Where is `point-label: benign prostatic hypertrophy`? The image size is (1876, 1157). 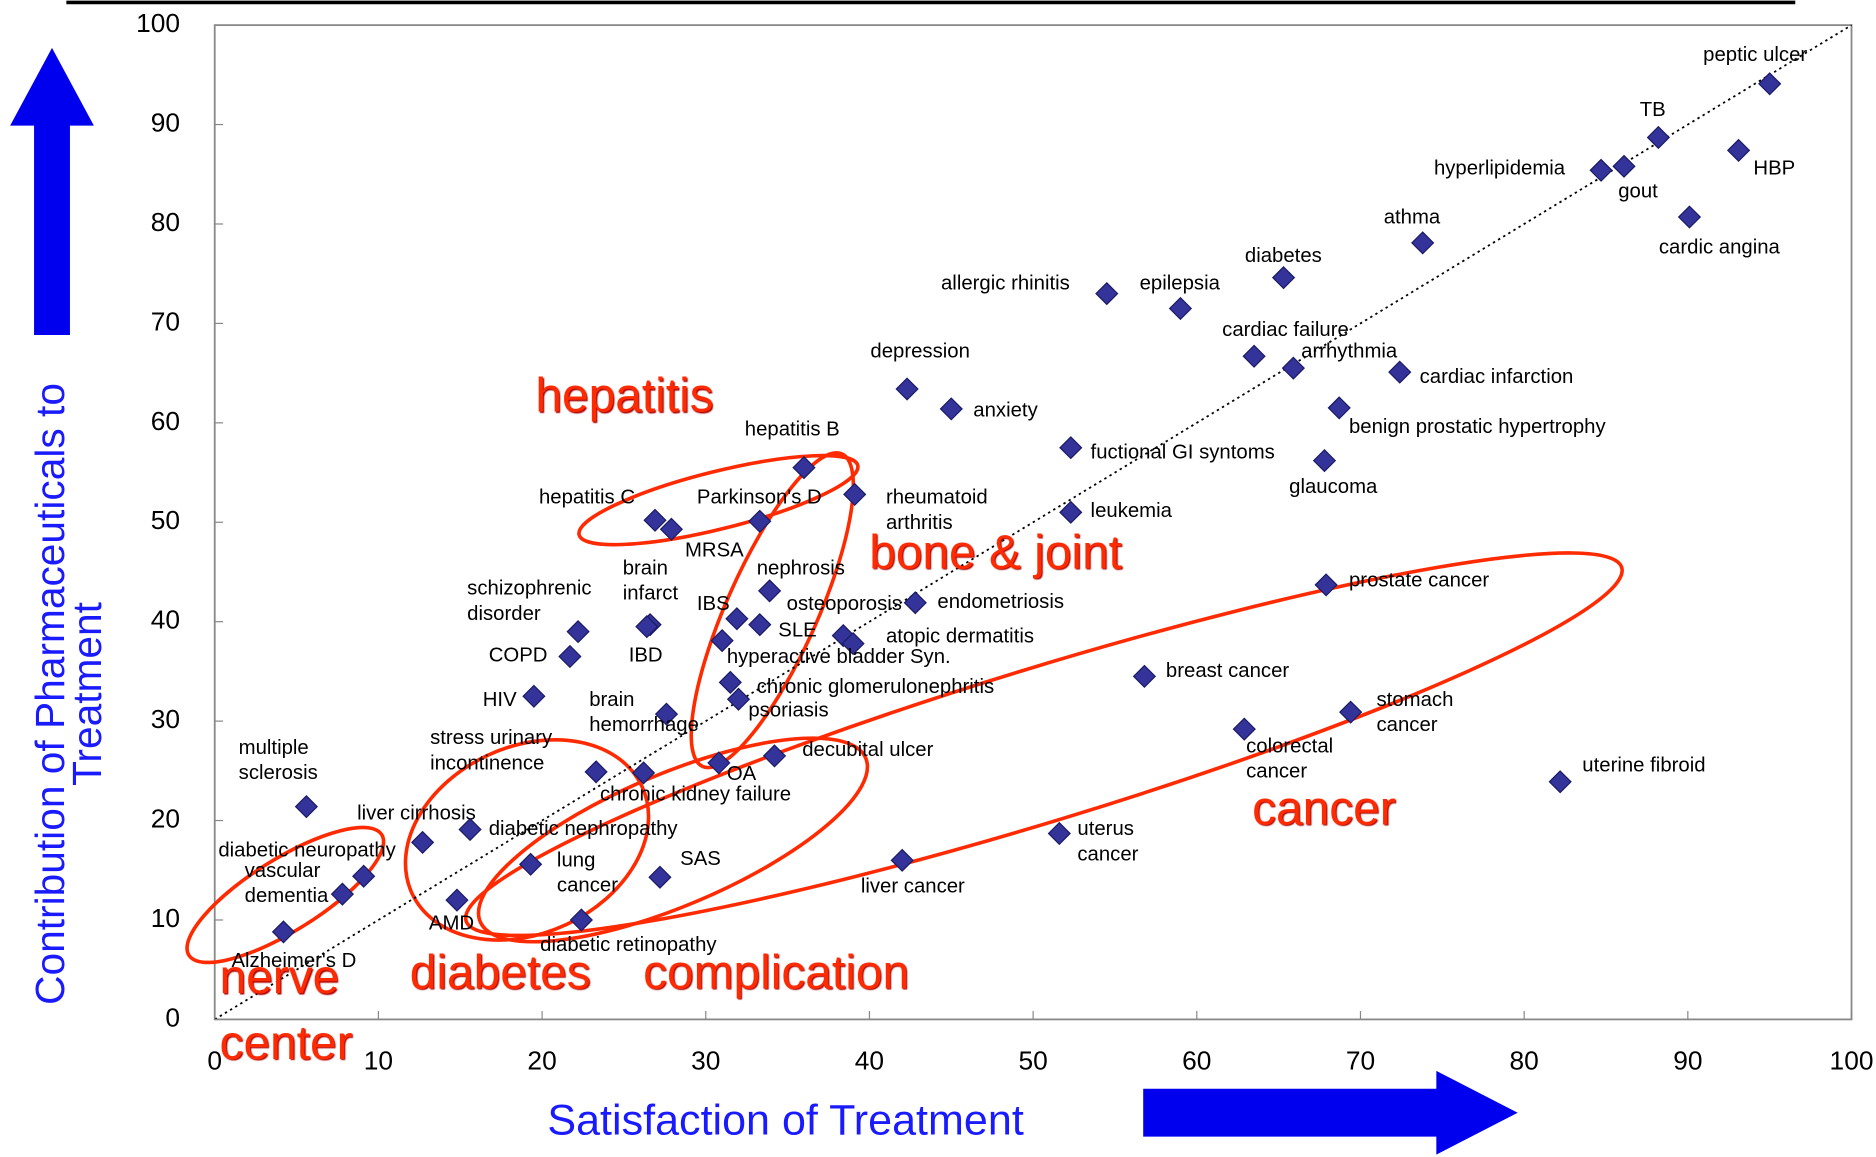 point-label: benign prostatic hypertrophy is located at coordinates (1477, 426).